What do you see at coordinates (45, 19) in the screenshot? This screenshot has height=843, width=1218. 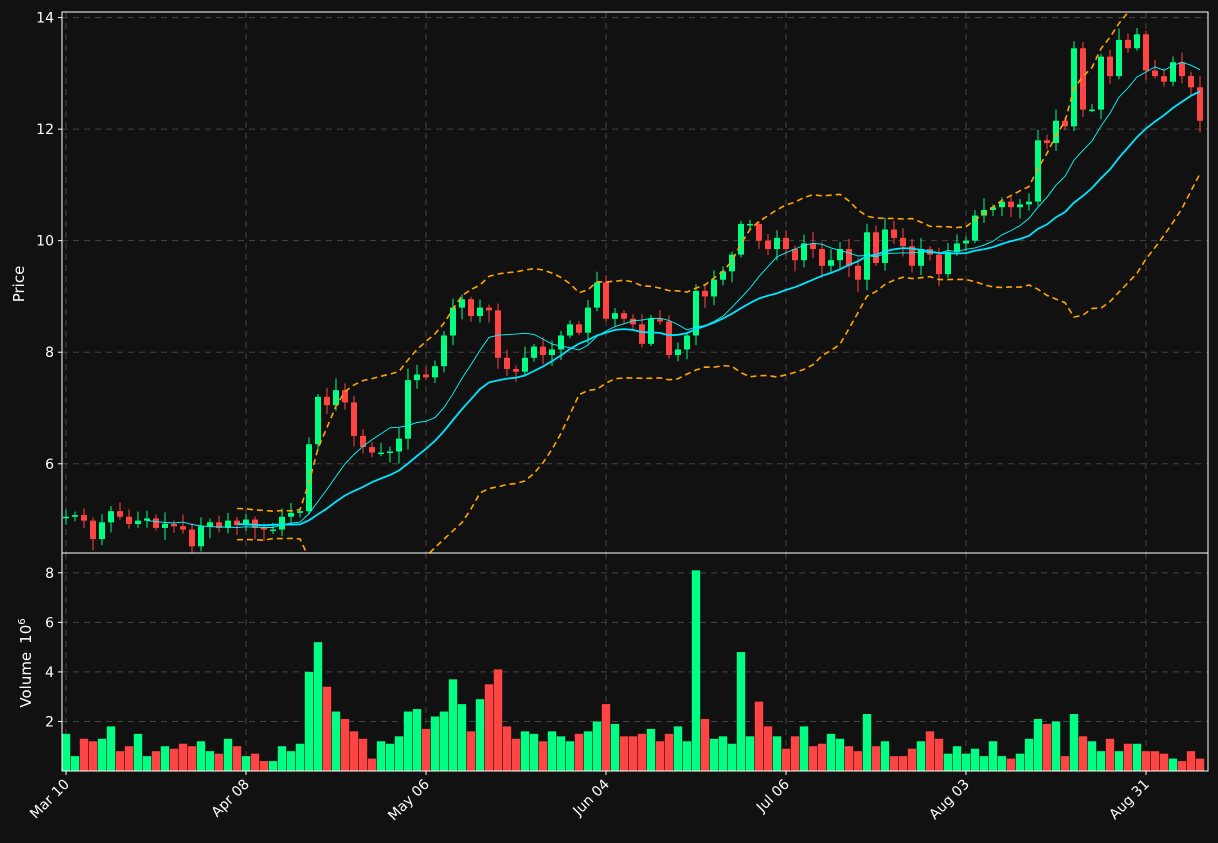 I see `price-tick-label: 14` at bounding box center [45, 19].